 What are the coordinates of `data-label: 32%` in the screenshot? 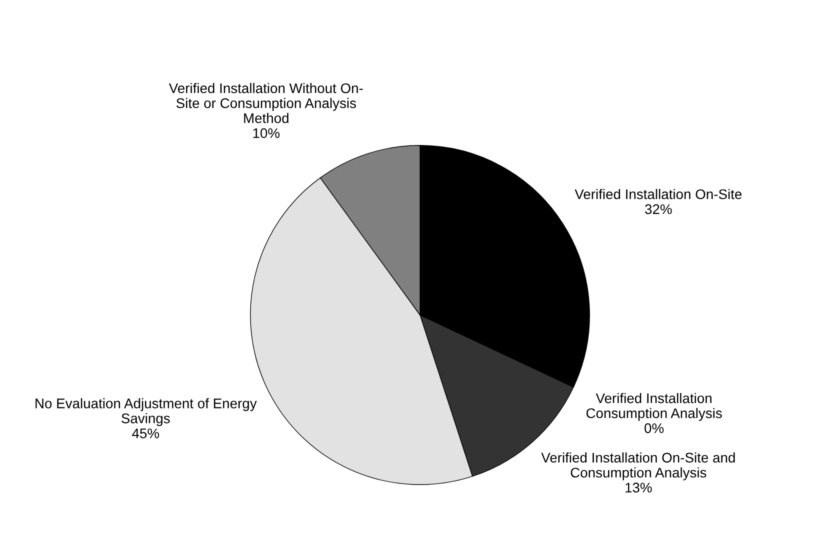 It's located at (658, 209).